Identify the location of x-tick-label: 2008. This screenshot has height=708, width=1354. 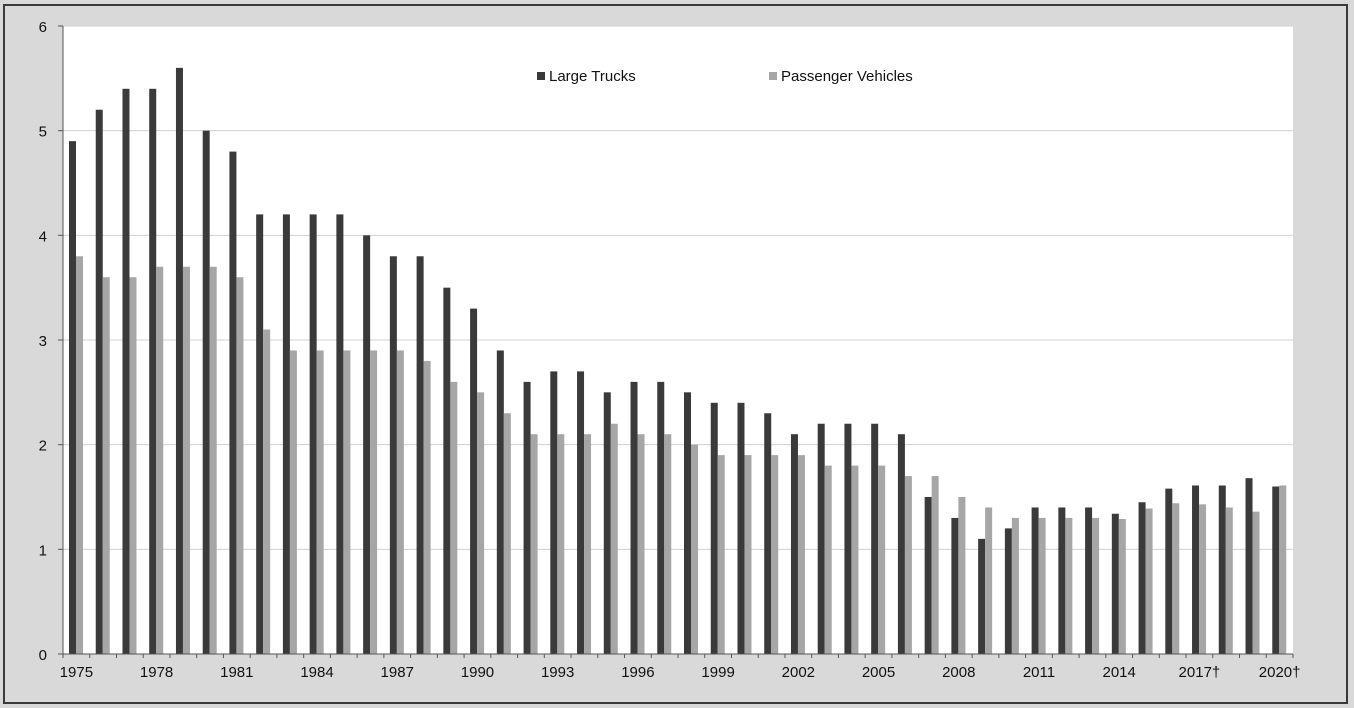
(958, 672).